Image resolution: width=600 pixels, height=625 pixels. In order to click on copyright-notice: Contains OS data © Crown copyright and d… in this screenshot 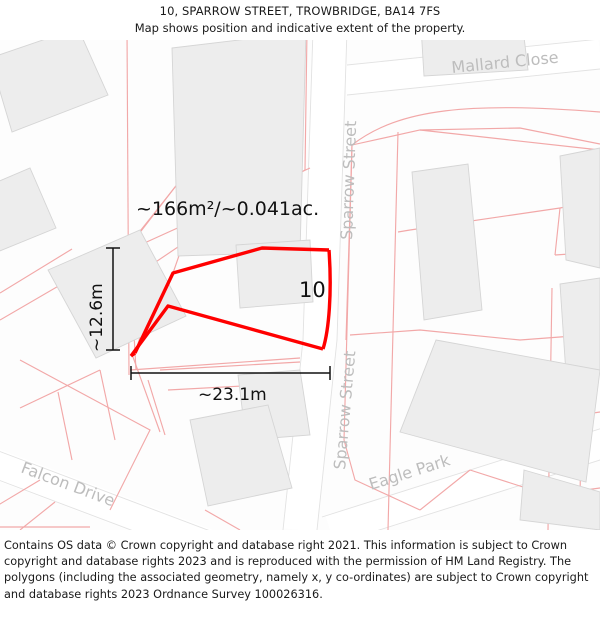, I will do `click(296, 570)`.